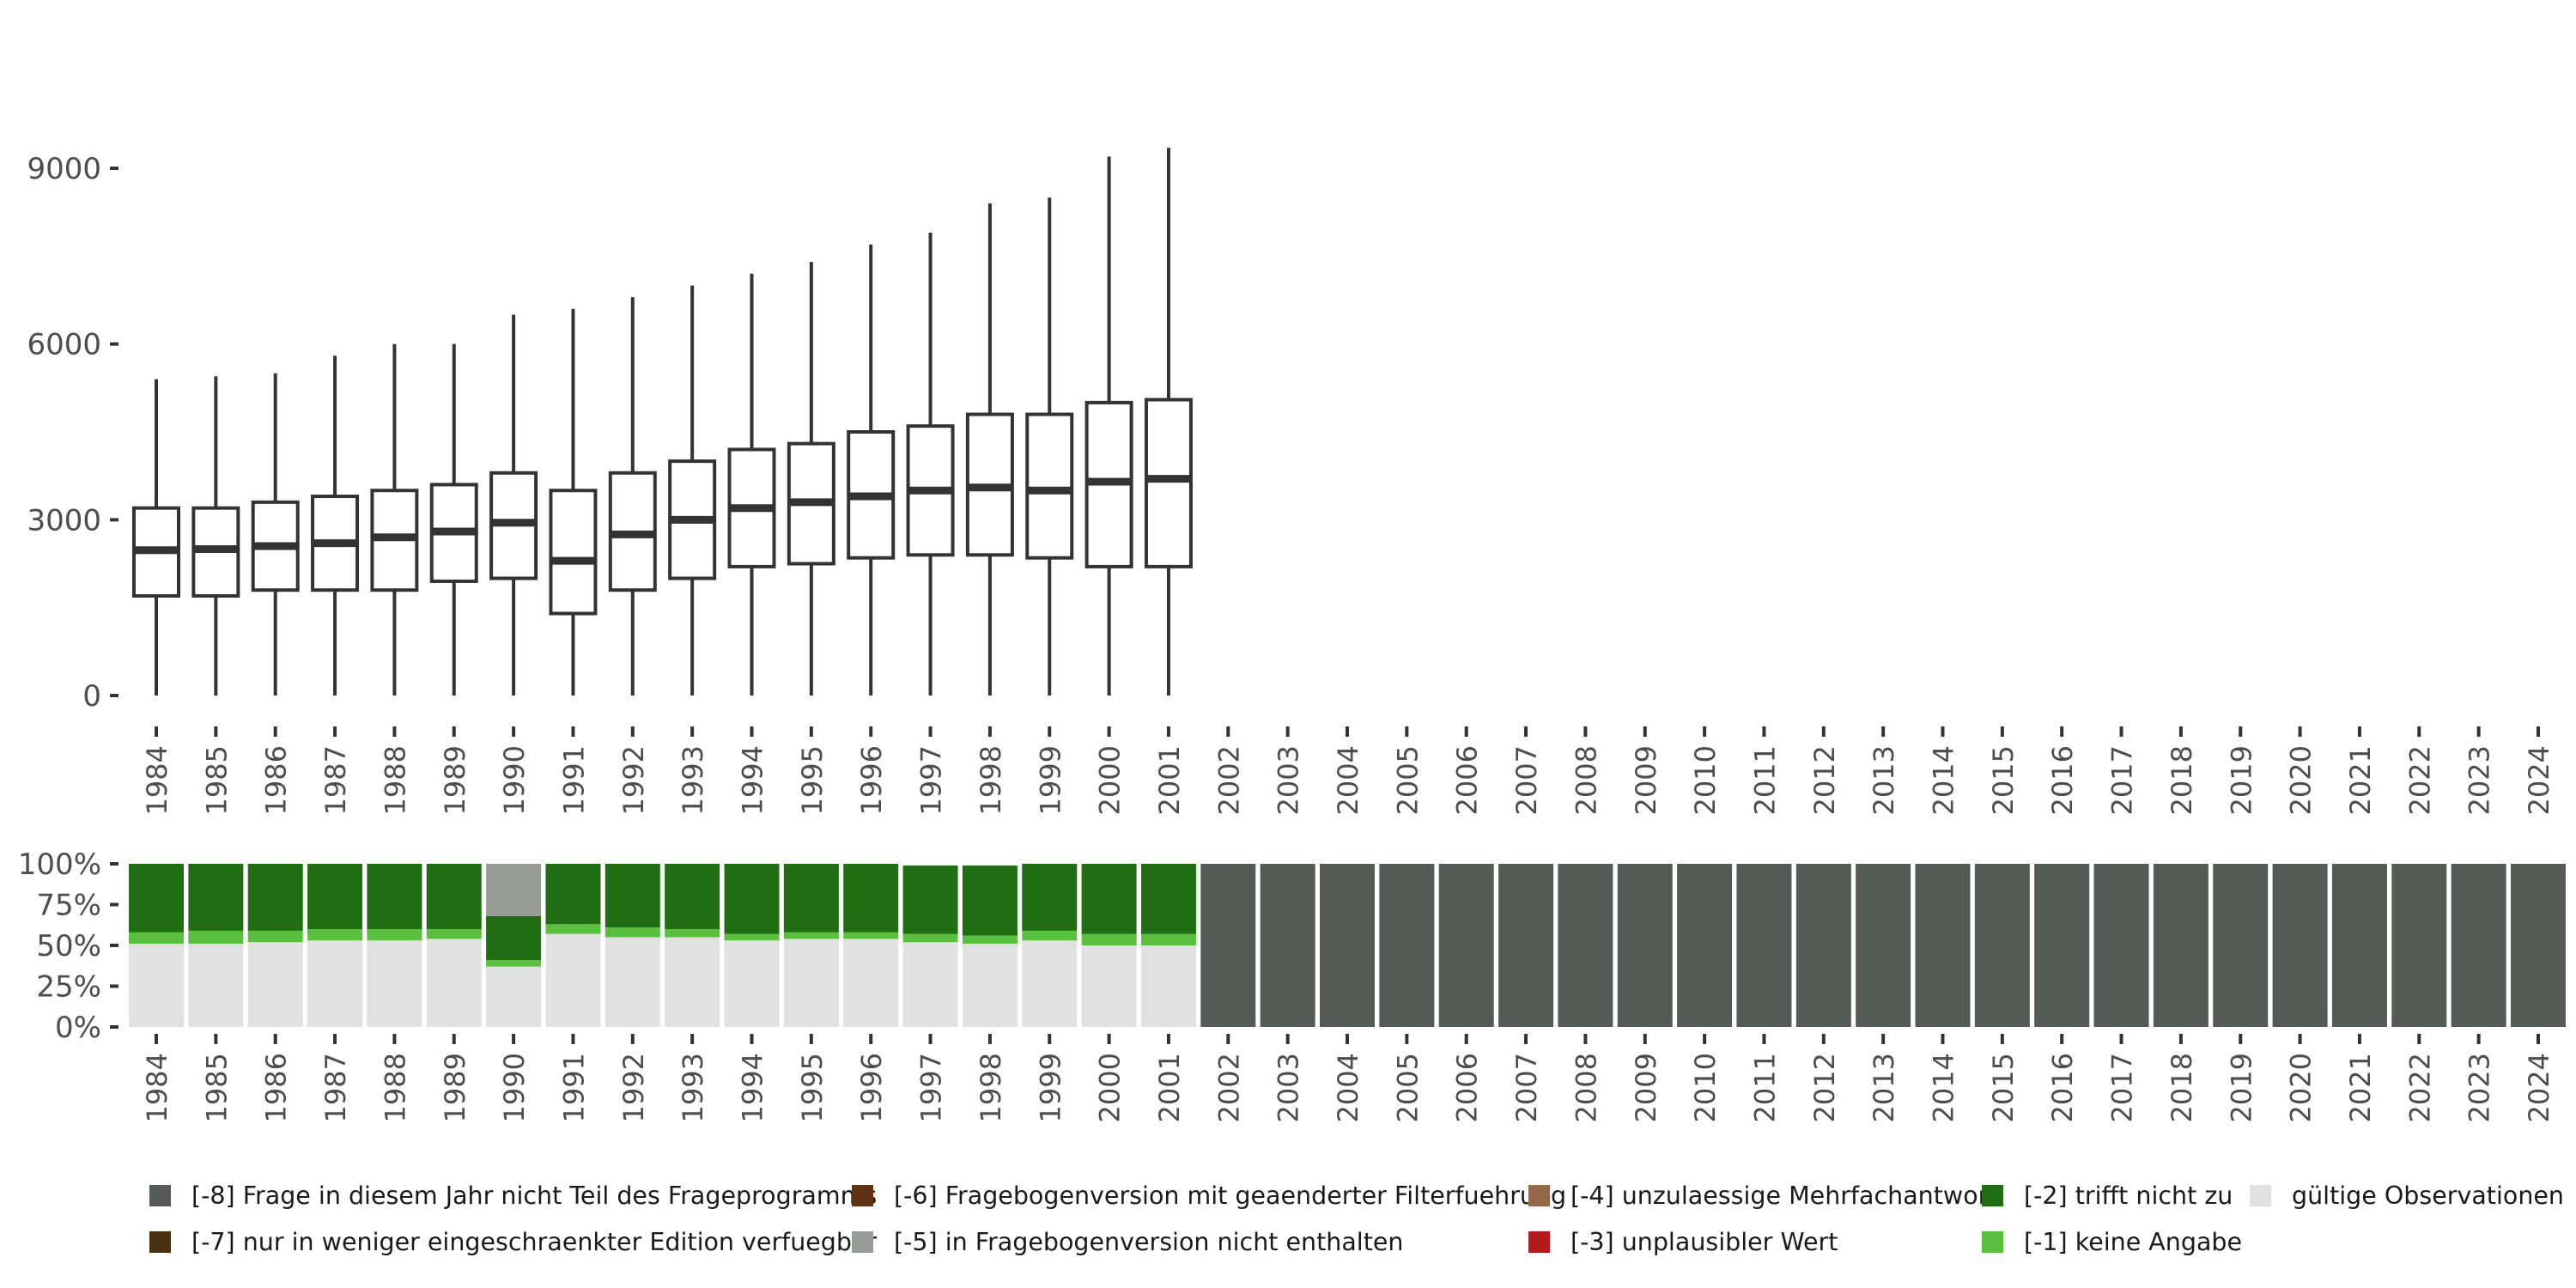 This screenshot has height=1288, width=2576. I want to click on bar-segment-1986, so click(275, 897).